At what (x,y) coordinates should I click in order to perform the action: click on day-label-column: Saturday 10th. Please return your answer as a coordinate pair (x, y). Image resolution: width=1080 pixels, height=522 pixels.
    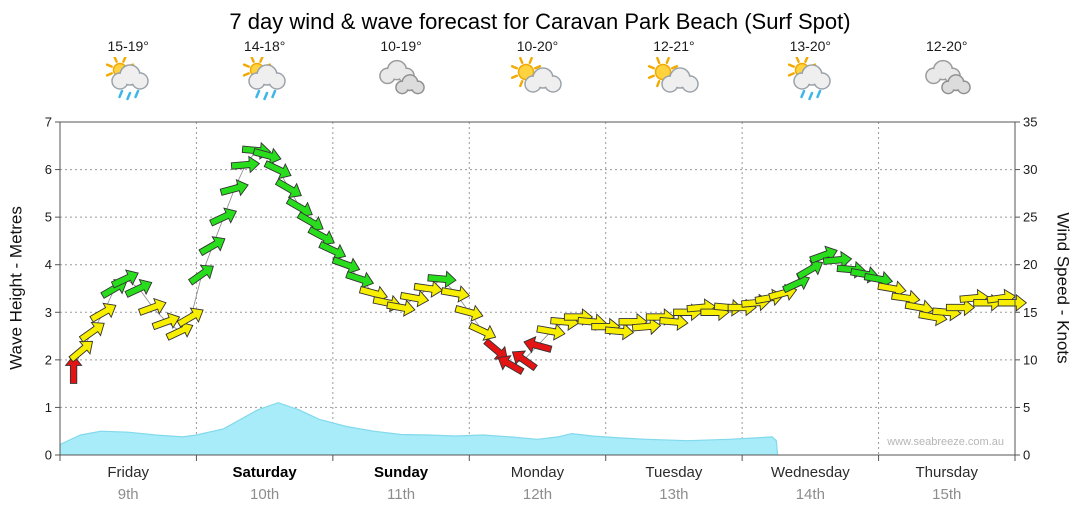
    Looking at the image, I should click on (264, 483).